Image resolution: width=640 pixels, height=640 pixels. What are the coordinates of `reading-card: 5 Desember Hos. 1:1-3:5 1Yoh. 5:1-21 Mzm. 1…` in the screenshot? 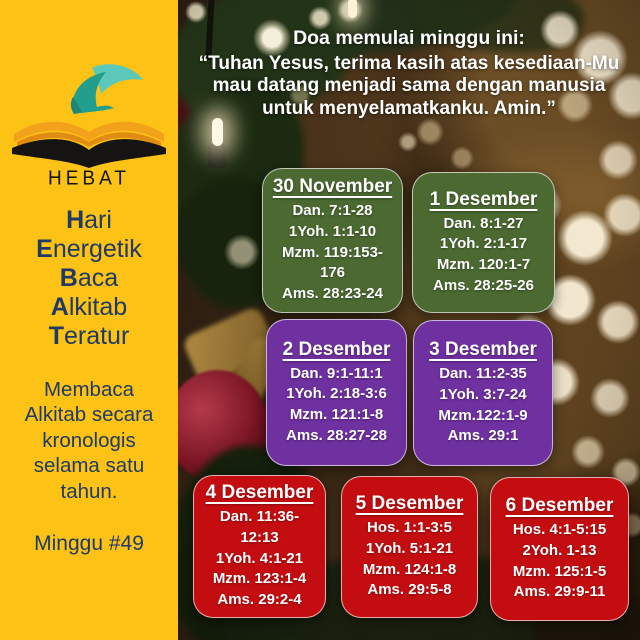 It's located at (409, 547).